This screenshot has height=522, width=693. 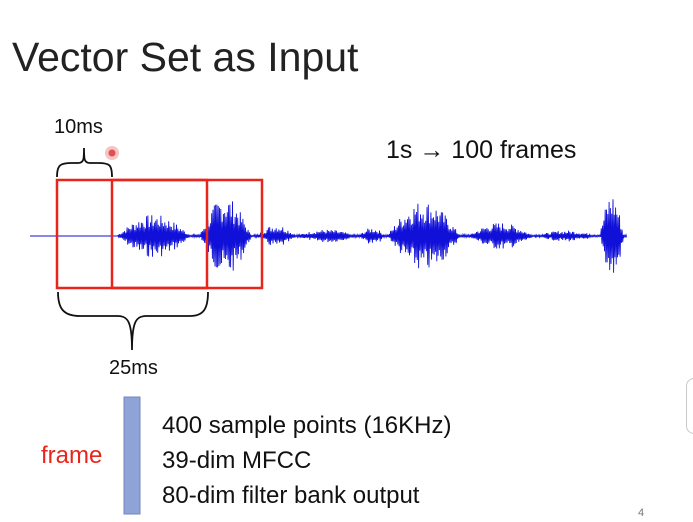 What do you see at coordinates (78, 127) in the screenshot?
I see `hop-label: 10ms` at bounding box center [78, 127].